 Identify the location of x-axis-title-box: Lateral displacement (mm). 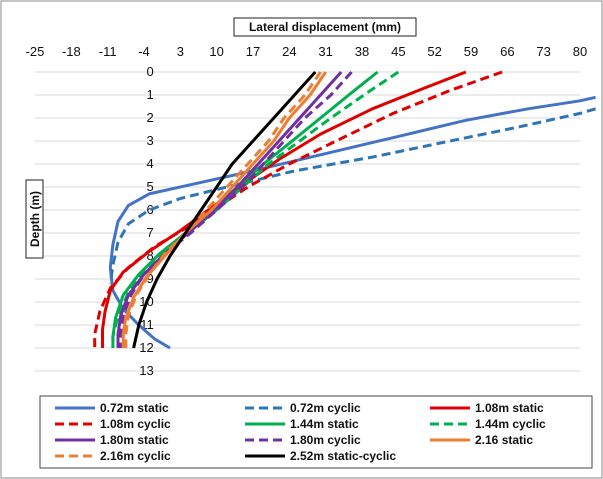
(325, 27).